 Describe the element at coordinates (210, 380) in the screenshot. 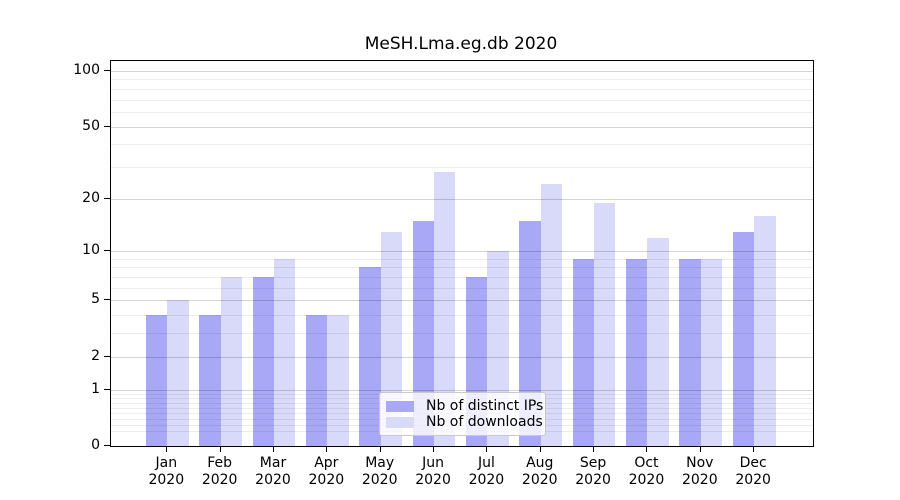

I see `bar-distinct-ips-feb` at that location.